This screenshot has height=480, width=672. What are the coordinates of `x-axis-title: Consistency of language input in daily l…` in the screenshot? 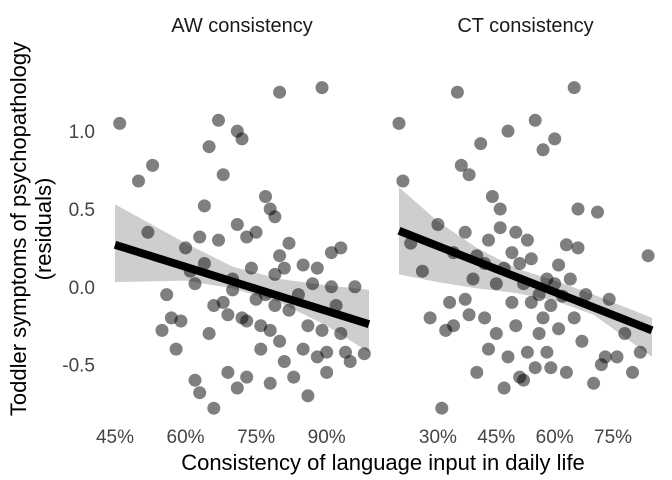 It's located at (383, 462).